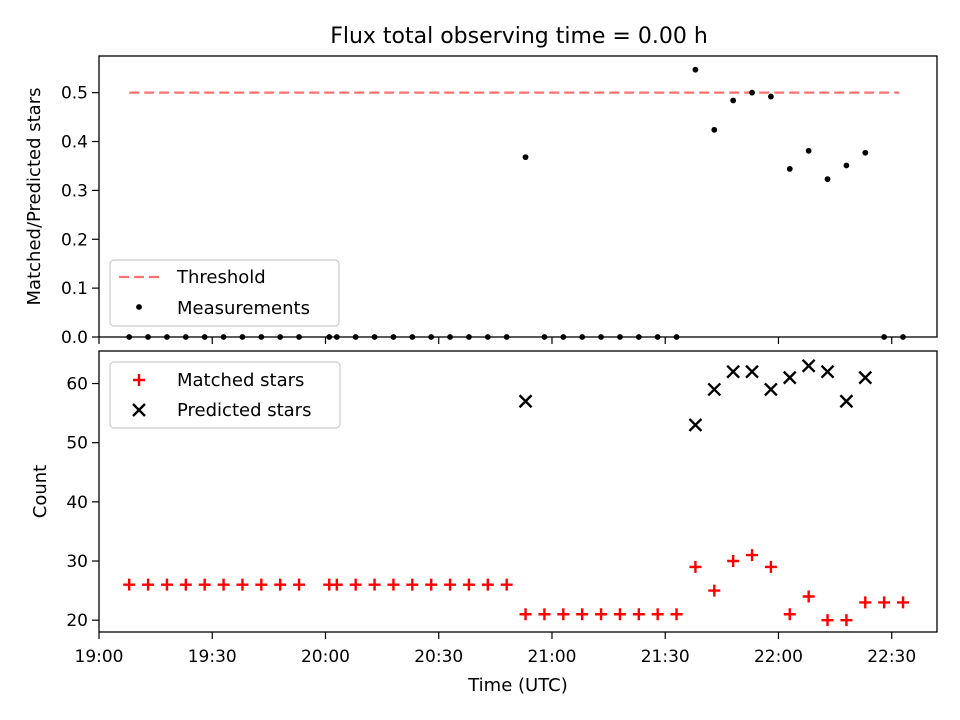 The image size is (960, 720). I want to click on x-axis-label: Time (UTC), so click(517, 685).